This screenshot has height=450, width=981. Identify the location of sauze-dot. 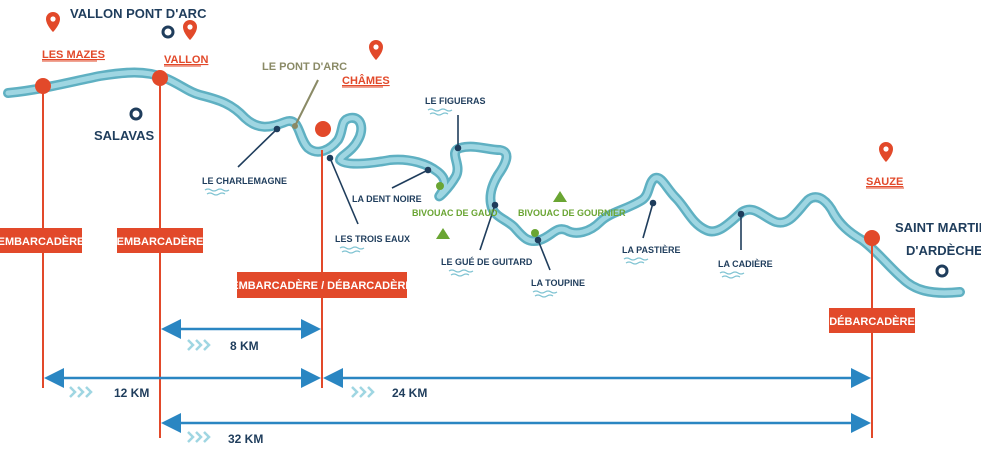
(872, 238).